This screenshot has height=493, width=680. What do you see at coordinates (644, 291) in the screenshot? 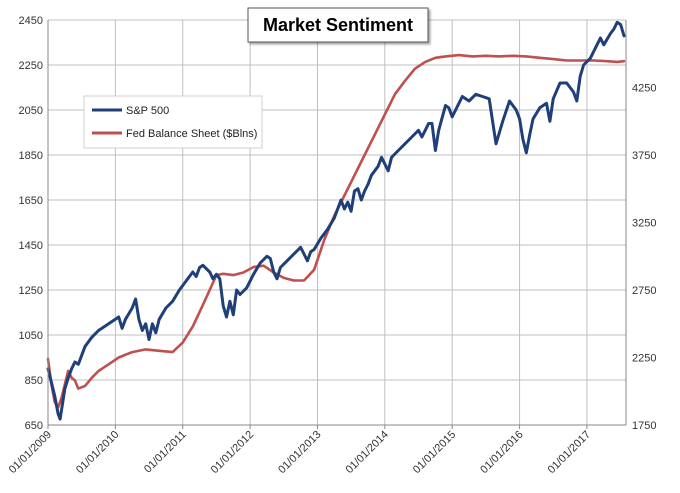
I see `right-tick-label: 2750` at bounding box center [644, 291].